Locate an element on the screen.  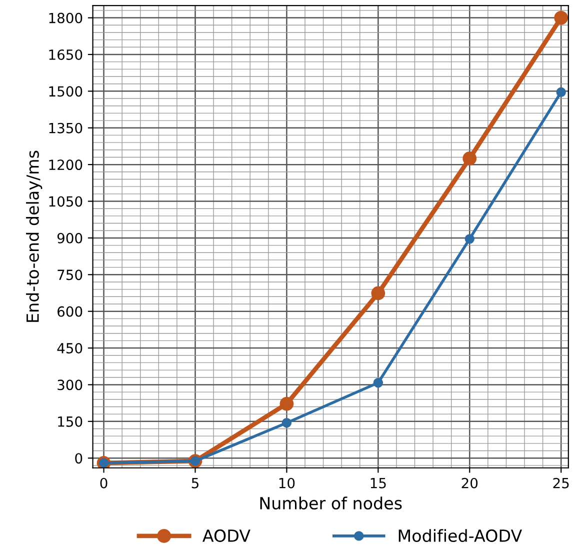
y-tick-label: 1050 is located at coordinates (65, 201).